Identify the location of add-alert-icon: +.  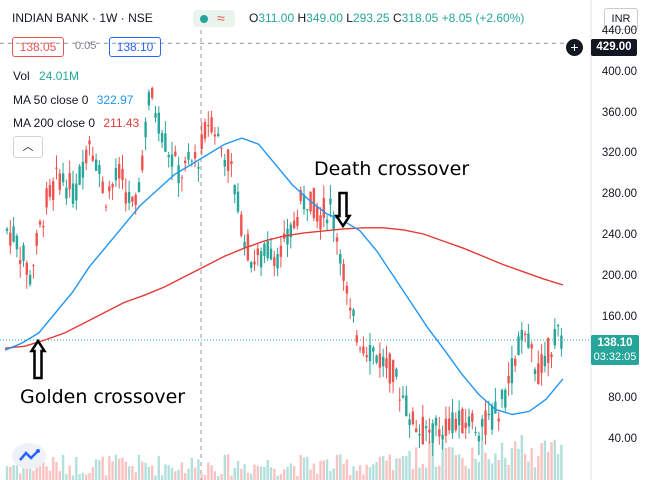
(574, 47).